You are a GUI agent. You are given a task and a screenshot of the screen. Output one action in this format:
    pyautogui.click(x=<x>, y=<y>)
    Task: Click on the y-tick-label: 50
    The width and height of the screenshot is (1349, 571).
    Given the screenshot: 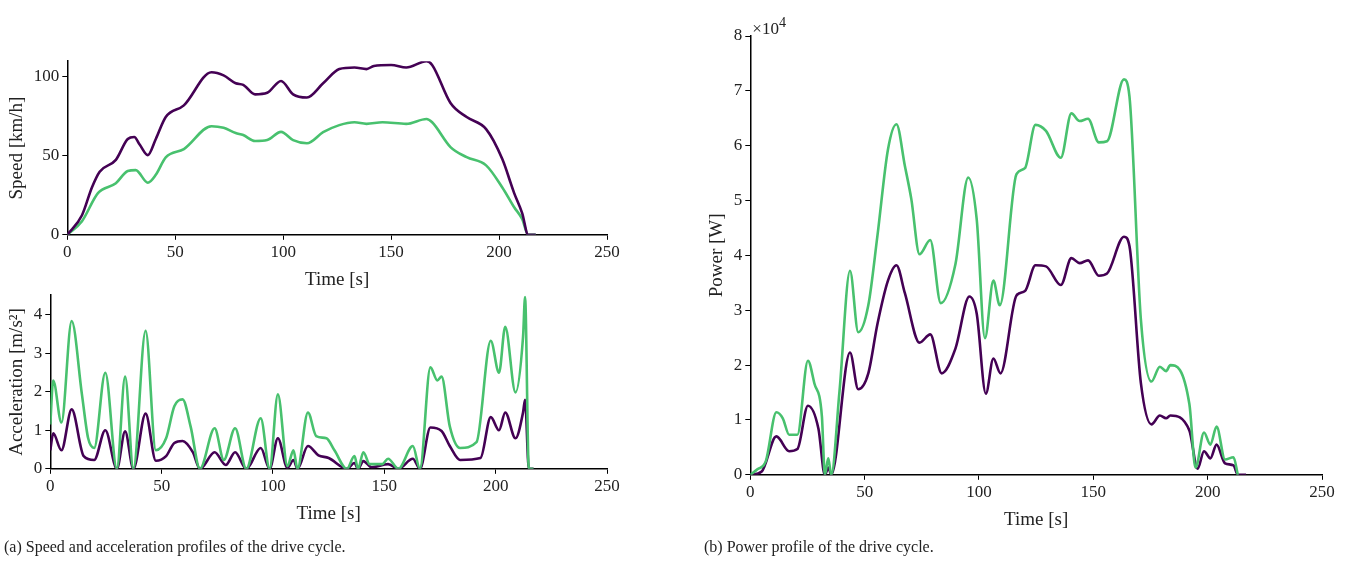 What is the action you would take?
    pyautogui.click(x=51, y=155)
    